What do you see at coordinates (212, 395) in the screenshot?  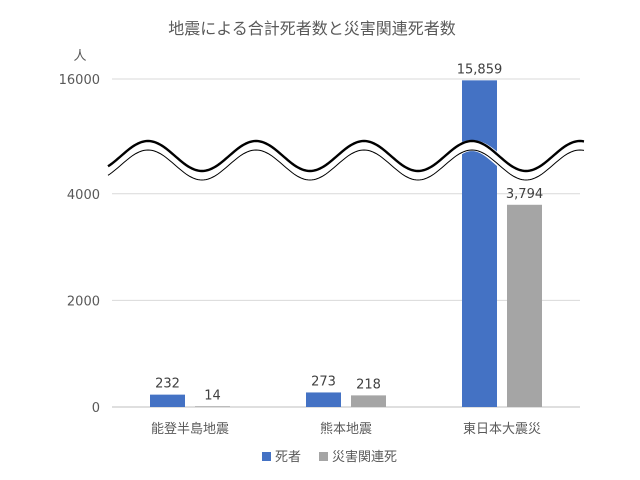 I see `data-label-0-1: 14` at bounding box center [212, 395].